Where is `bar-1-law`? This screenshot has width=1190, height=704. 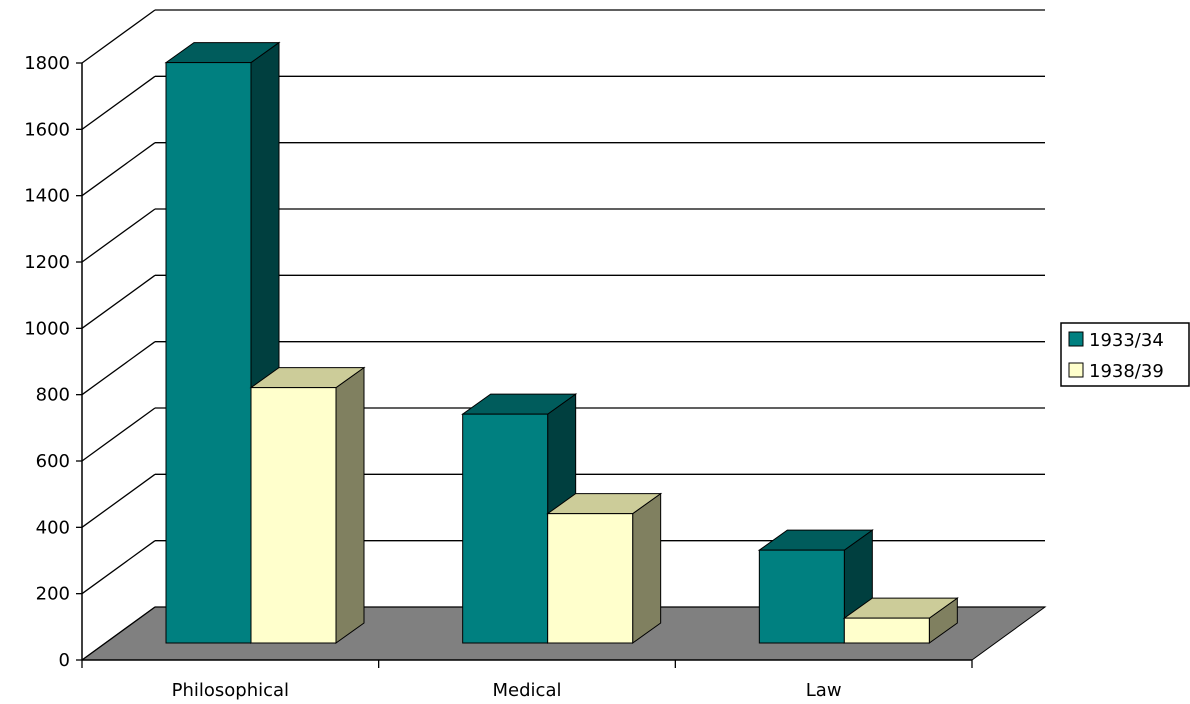 bar-1-law is located at coordinates (815, 586).